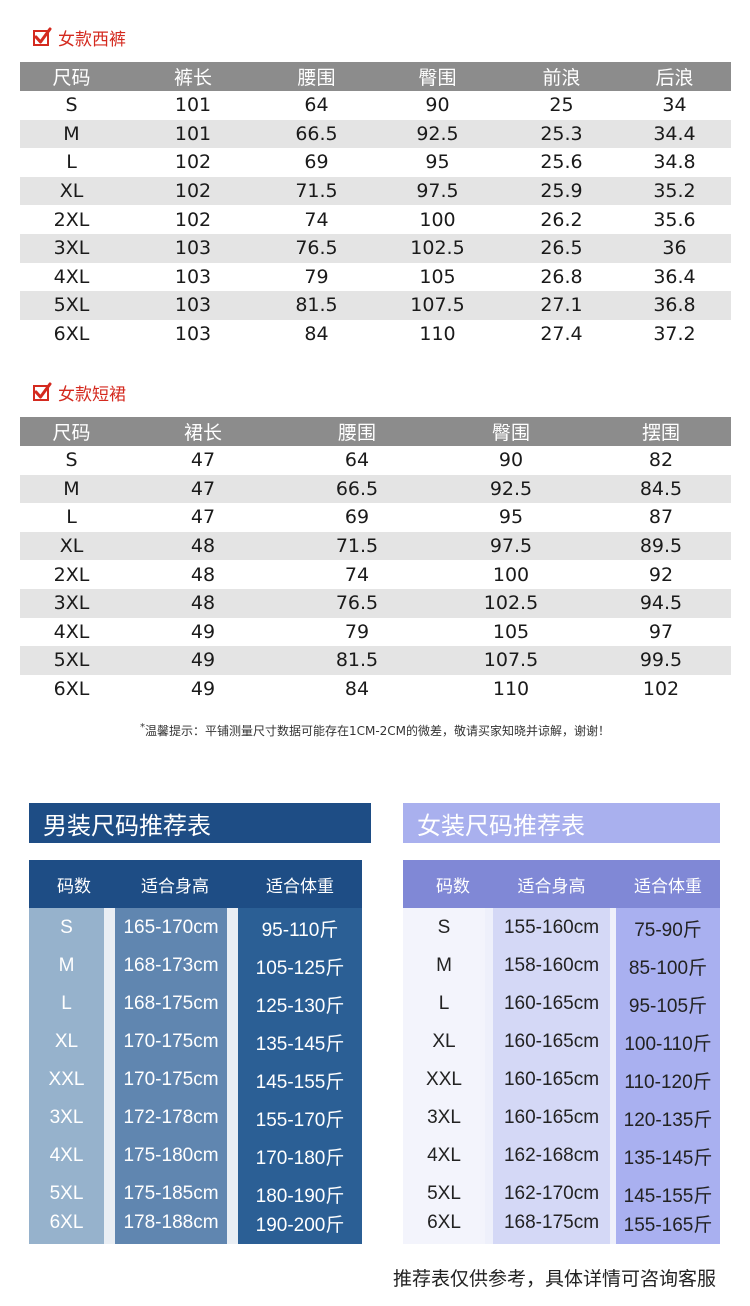 Image resolution: width=750 pixels, height=1306 pixels. What do you see at coordinates (674, 248) in the screenshot?
I see `table-cell: 36` at bounding box center [674, 248].